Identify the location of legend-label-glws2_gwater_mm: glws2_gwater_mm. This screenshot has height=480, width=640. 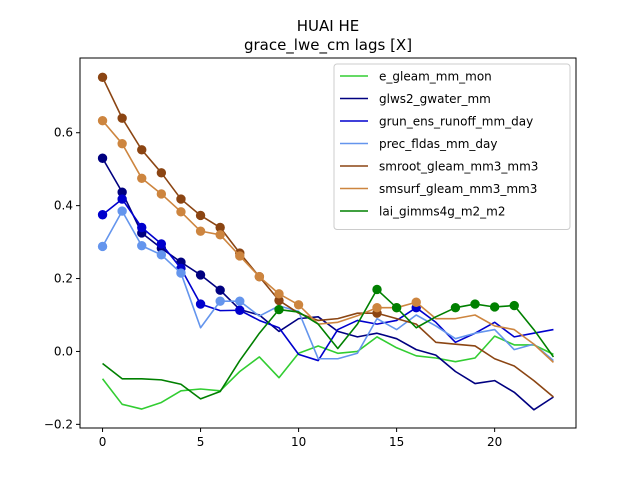
(435, 99).